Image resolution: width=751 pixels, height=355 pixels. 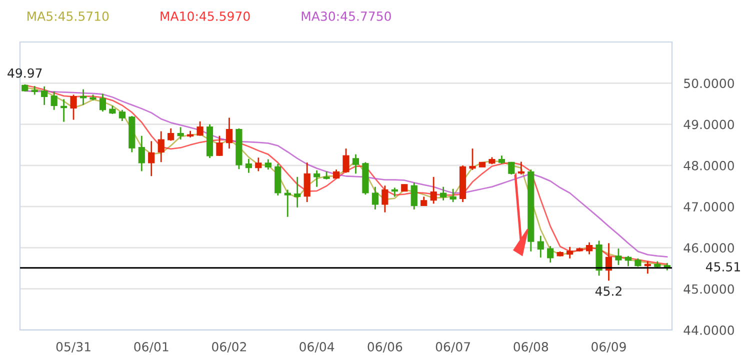 I want to click on y-tick-label: 50.0000, so click(x=709, y=83).